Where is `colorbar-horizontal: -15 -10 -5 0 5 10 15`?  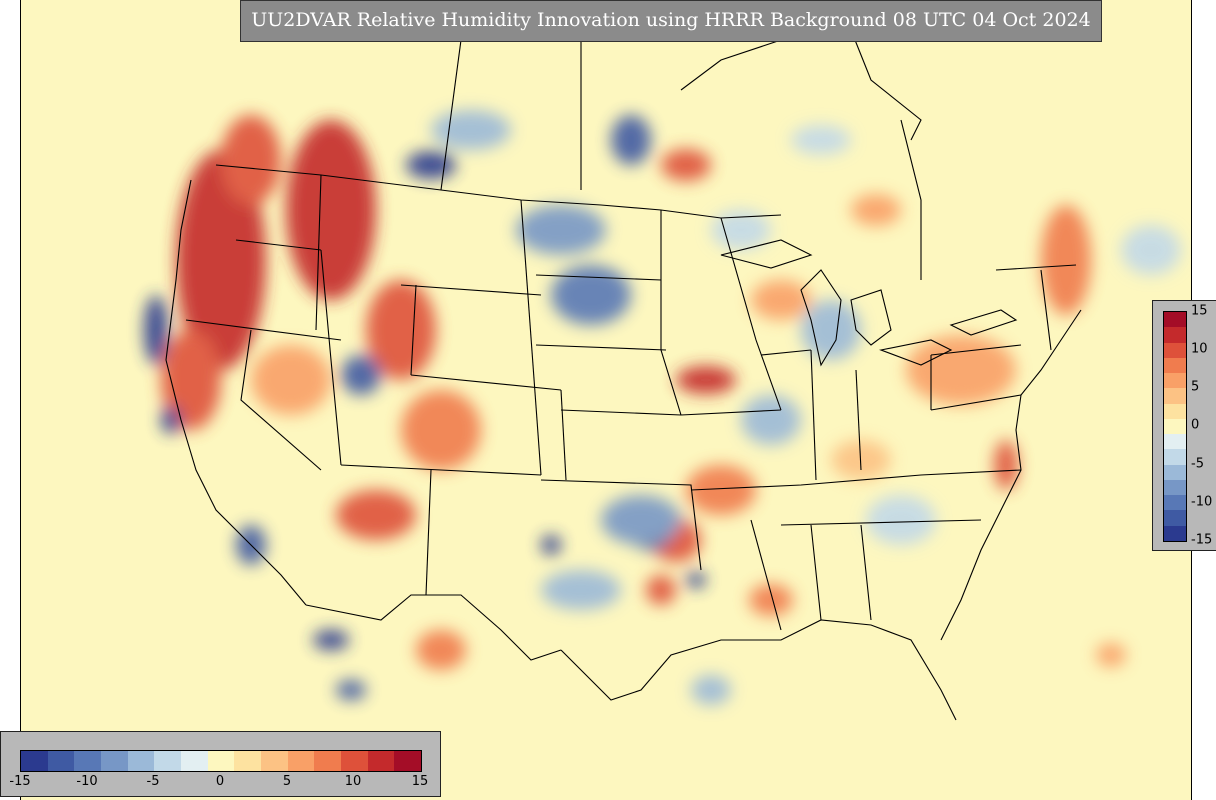 colorbar-horizontal: -15 -10 -5 0 5 10 15 is located at coordinates (220, 764).